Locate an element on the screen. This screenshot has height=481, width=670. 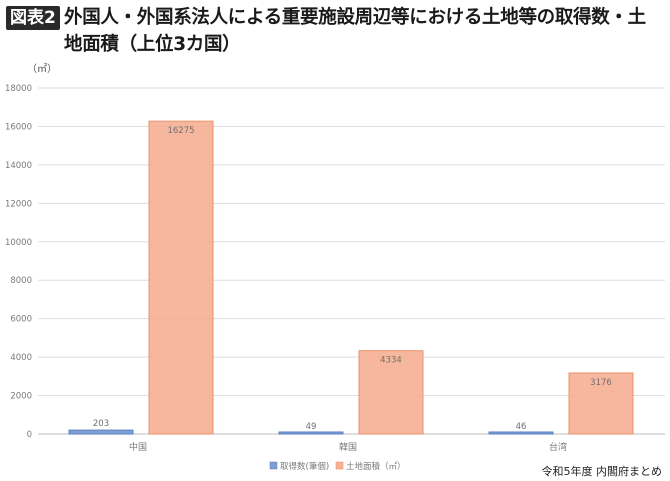
x-tick-label: 台湾 is located at coordinates (558, 447).